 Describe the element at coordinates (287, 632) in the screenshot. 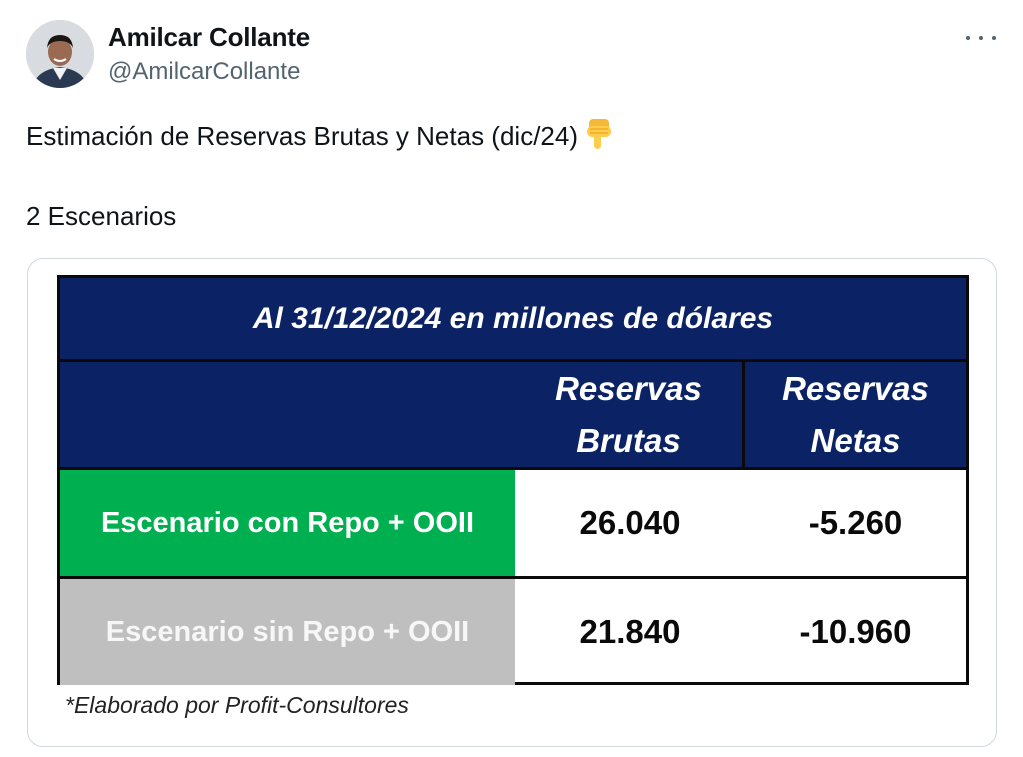

I see `row-label: Escenario sin Repo + OOII` at that location.